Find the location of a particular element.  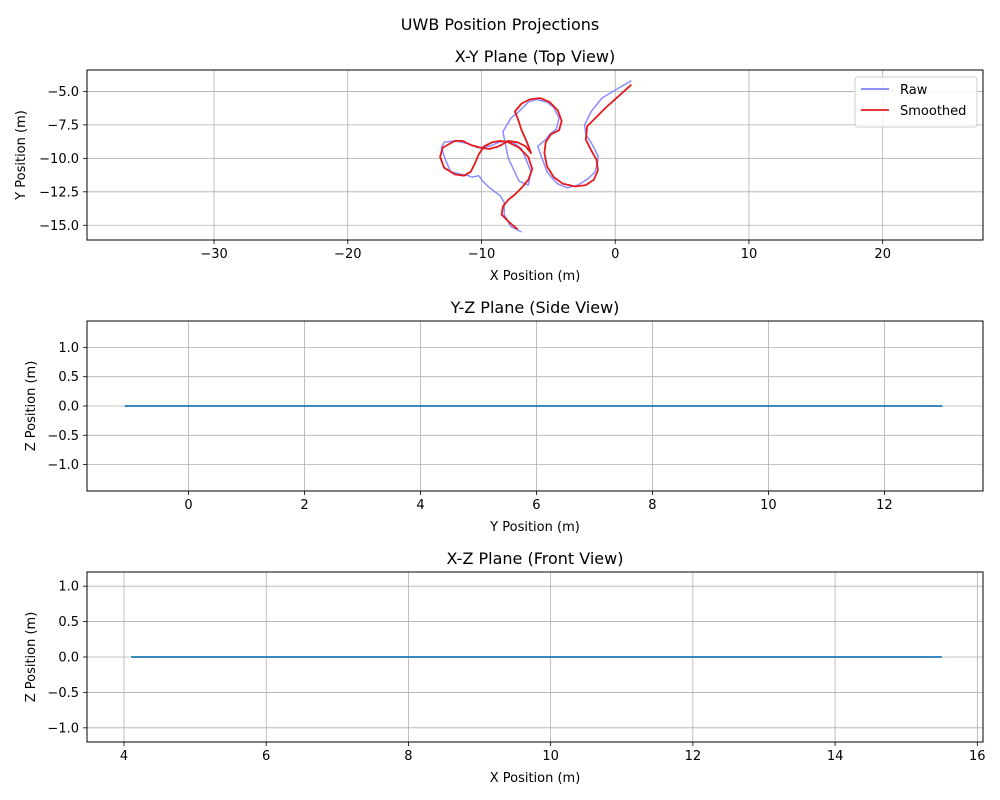

x-tick-label: 14 is located at coordinates (835, 756).